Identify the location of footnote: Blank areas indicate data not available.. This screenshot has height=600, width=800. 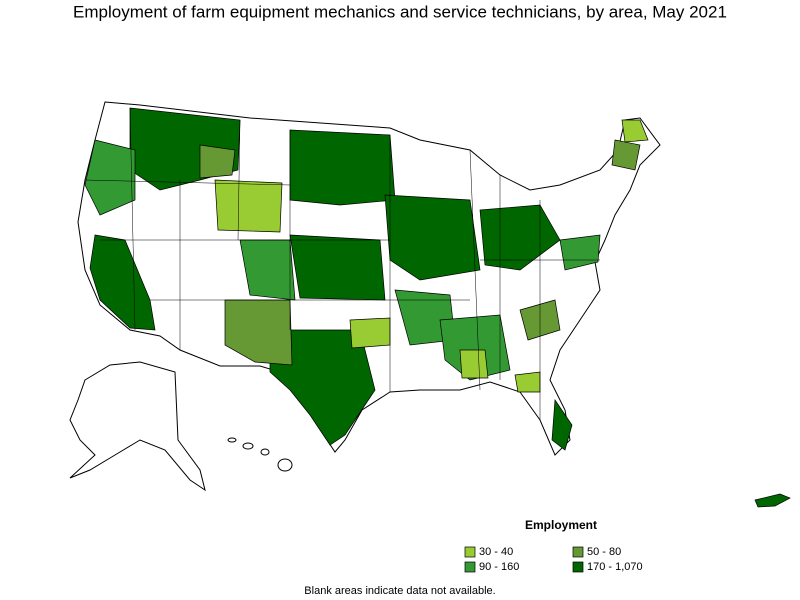
(399, 591).